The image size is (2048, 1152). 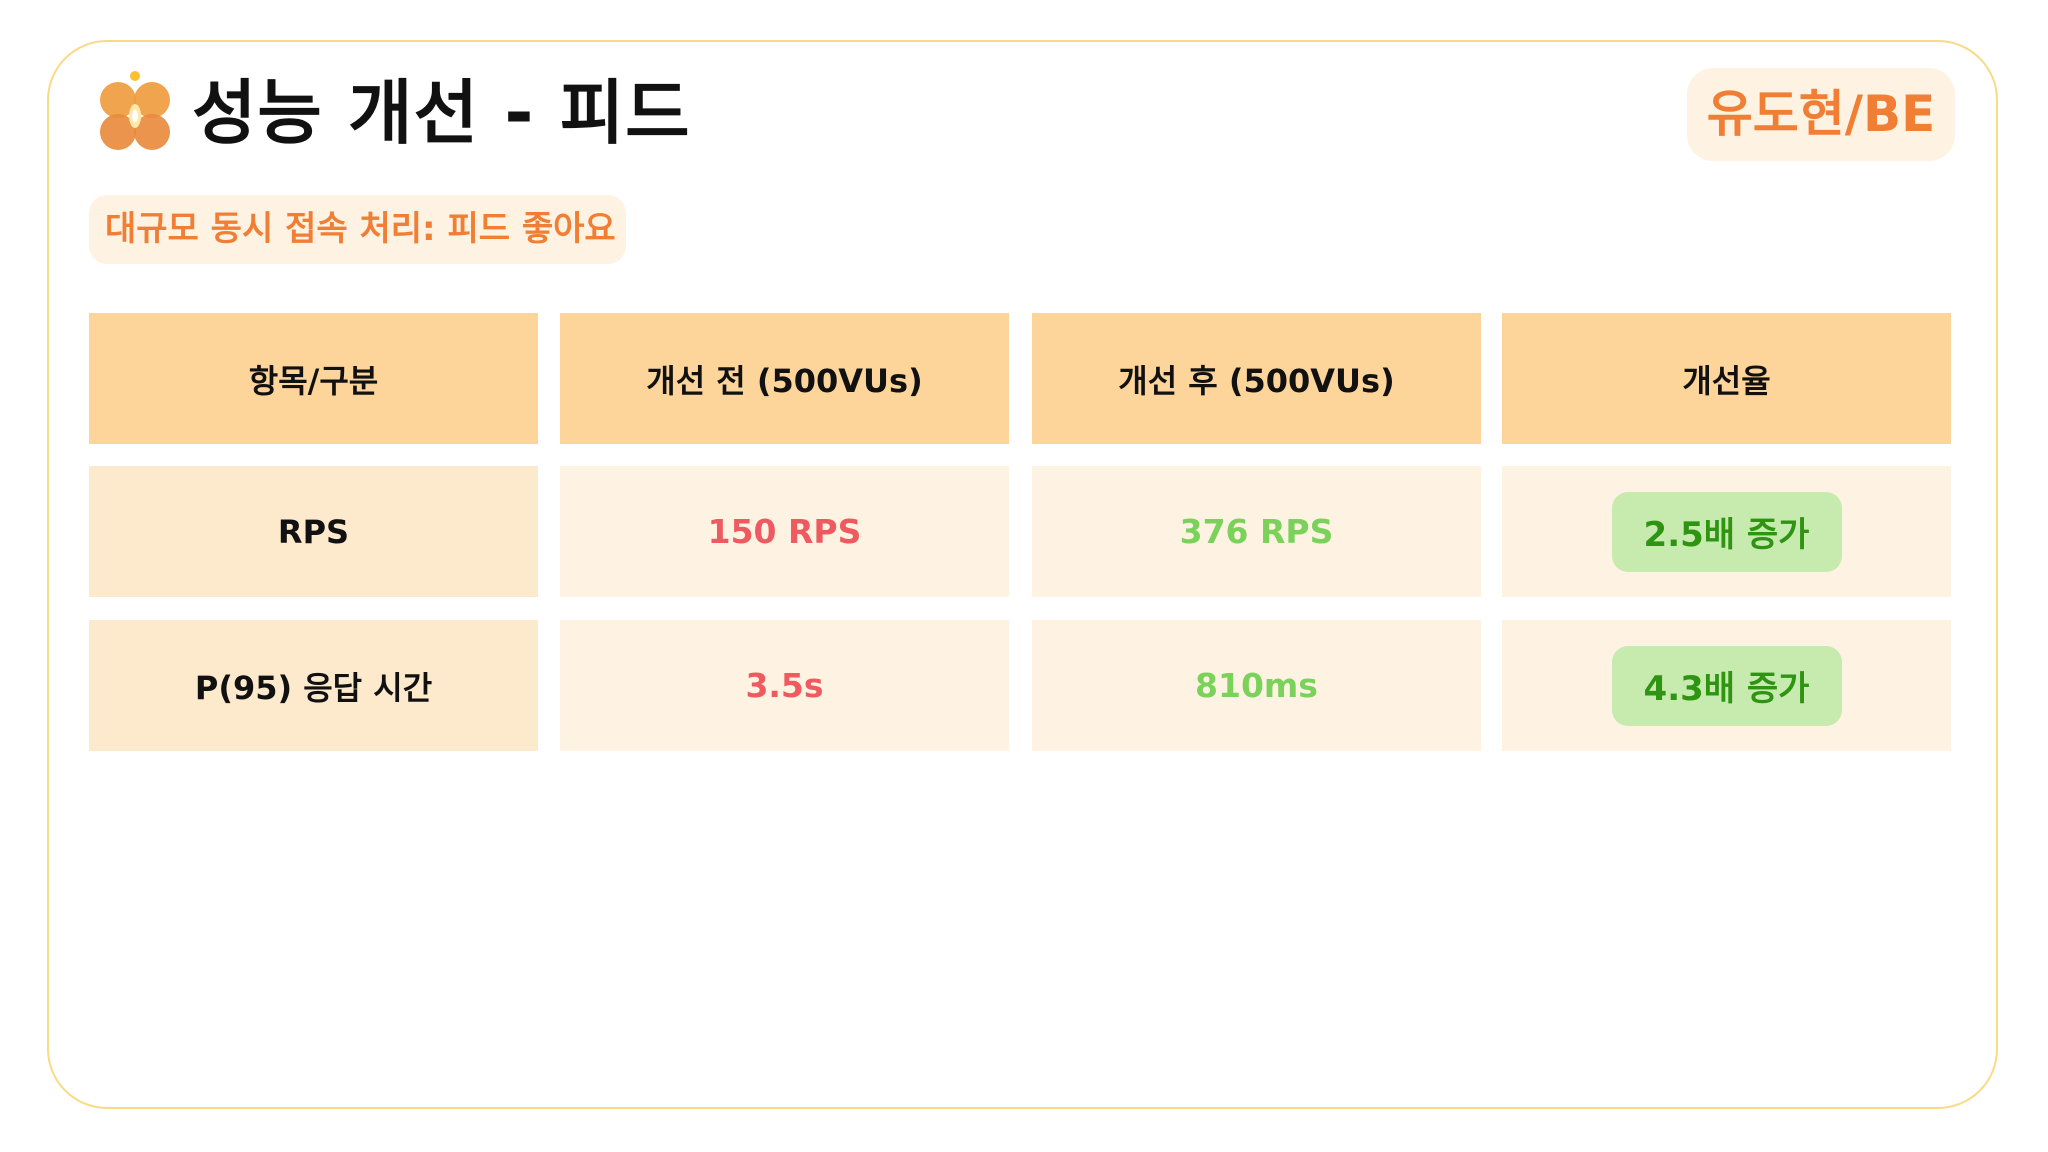 What do you see at coordinates (1256, 378) in the screenshot?
I see `column-header-after: 개선 후 (500VUs)` at bounding box center [1256, 378].